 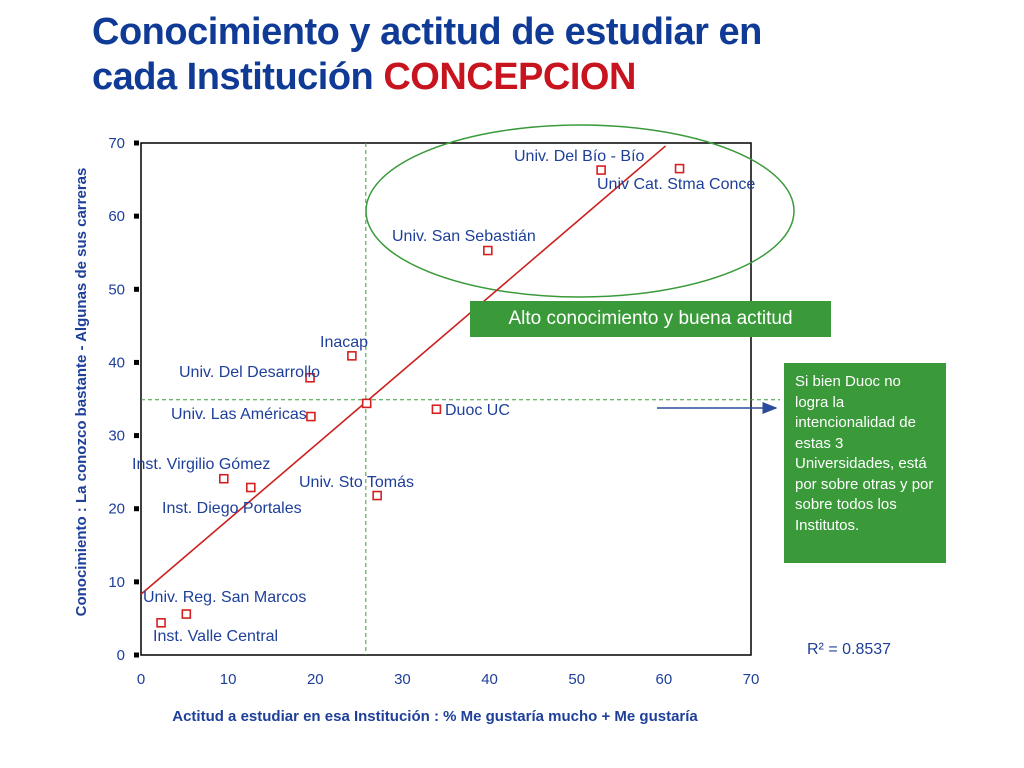 I want to click on title-line2: cada Institución, so click(x=238, y=77).